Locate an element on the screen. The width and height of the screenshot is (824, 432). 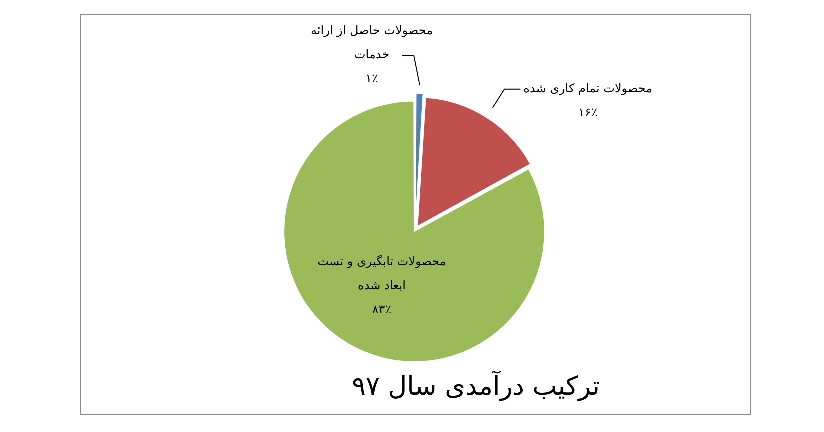
slice-label: محصولات تمام کاری شده is located at coordinates (588, 89).